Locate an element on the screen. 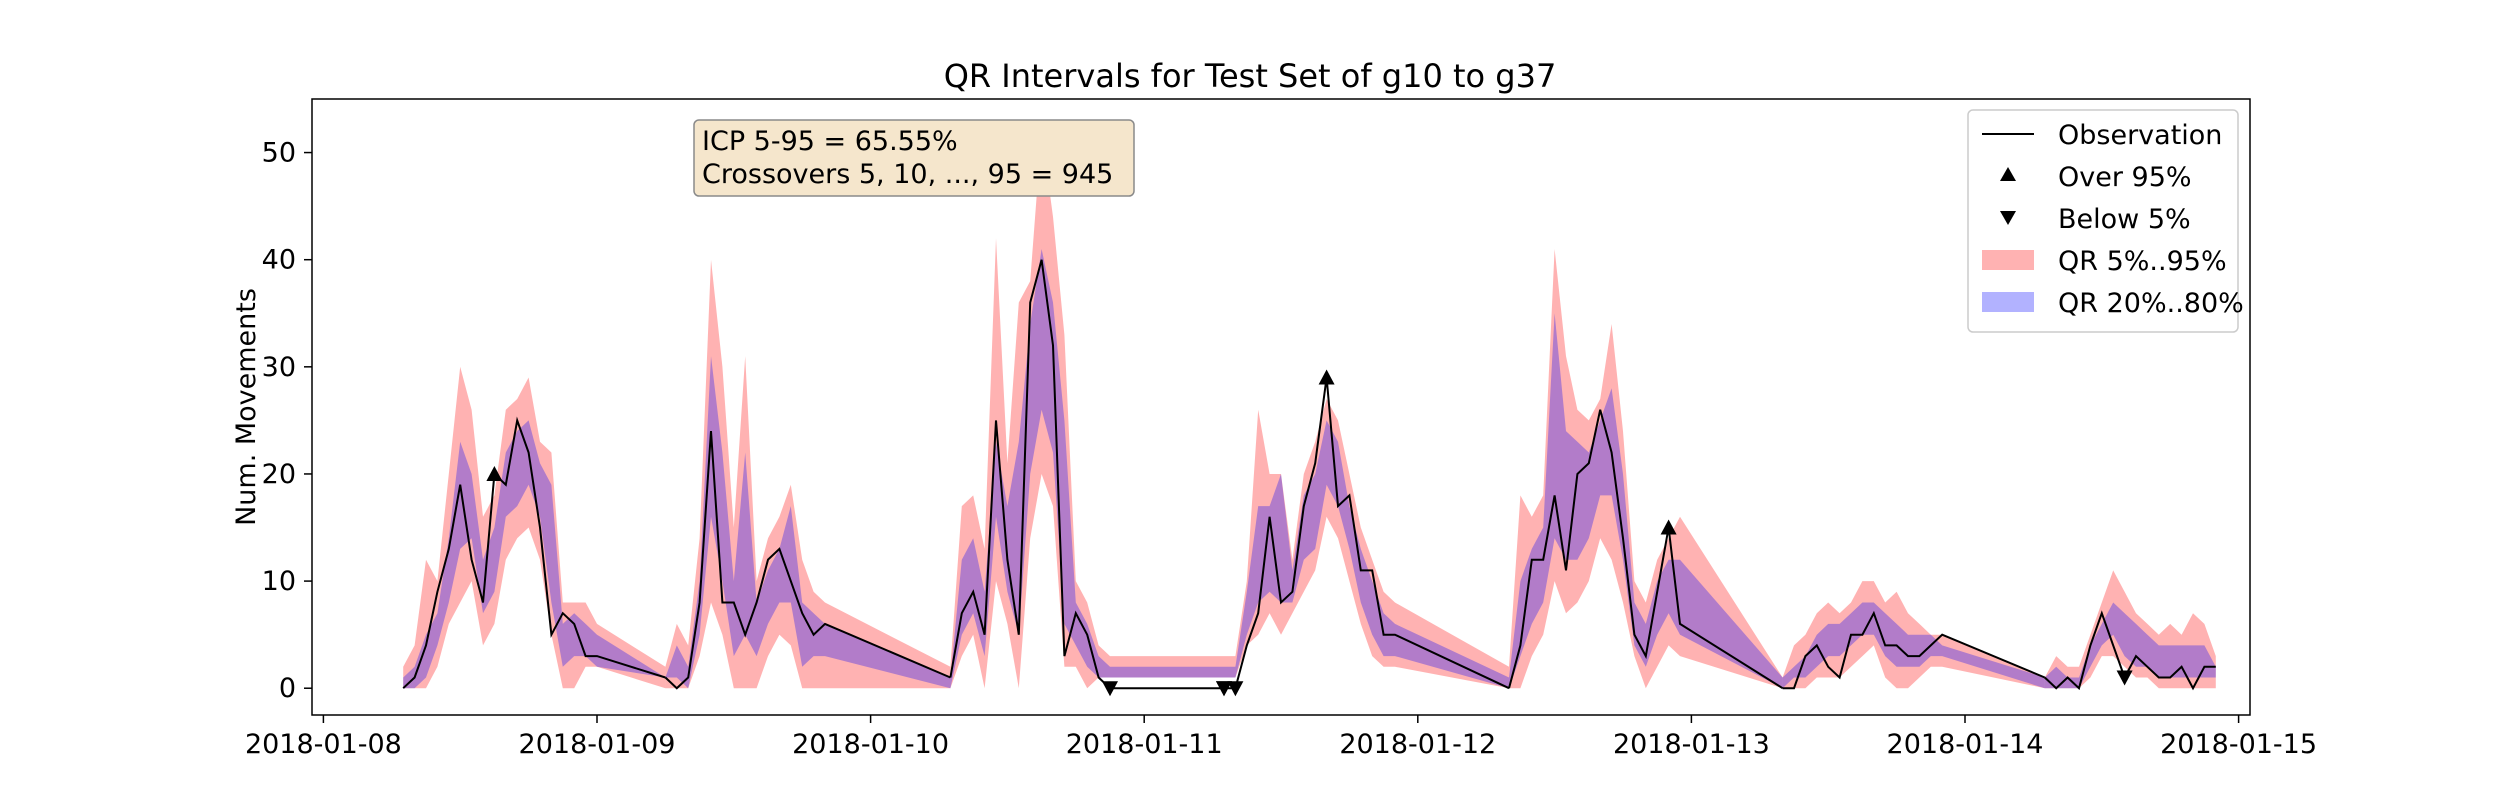  y-axis: 0 10 20 30 40 50 is located at coordinates (287, 421).